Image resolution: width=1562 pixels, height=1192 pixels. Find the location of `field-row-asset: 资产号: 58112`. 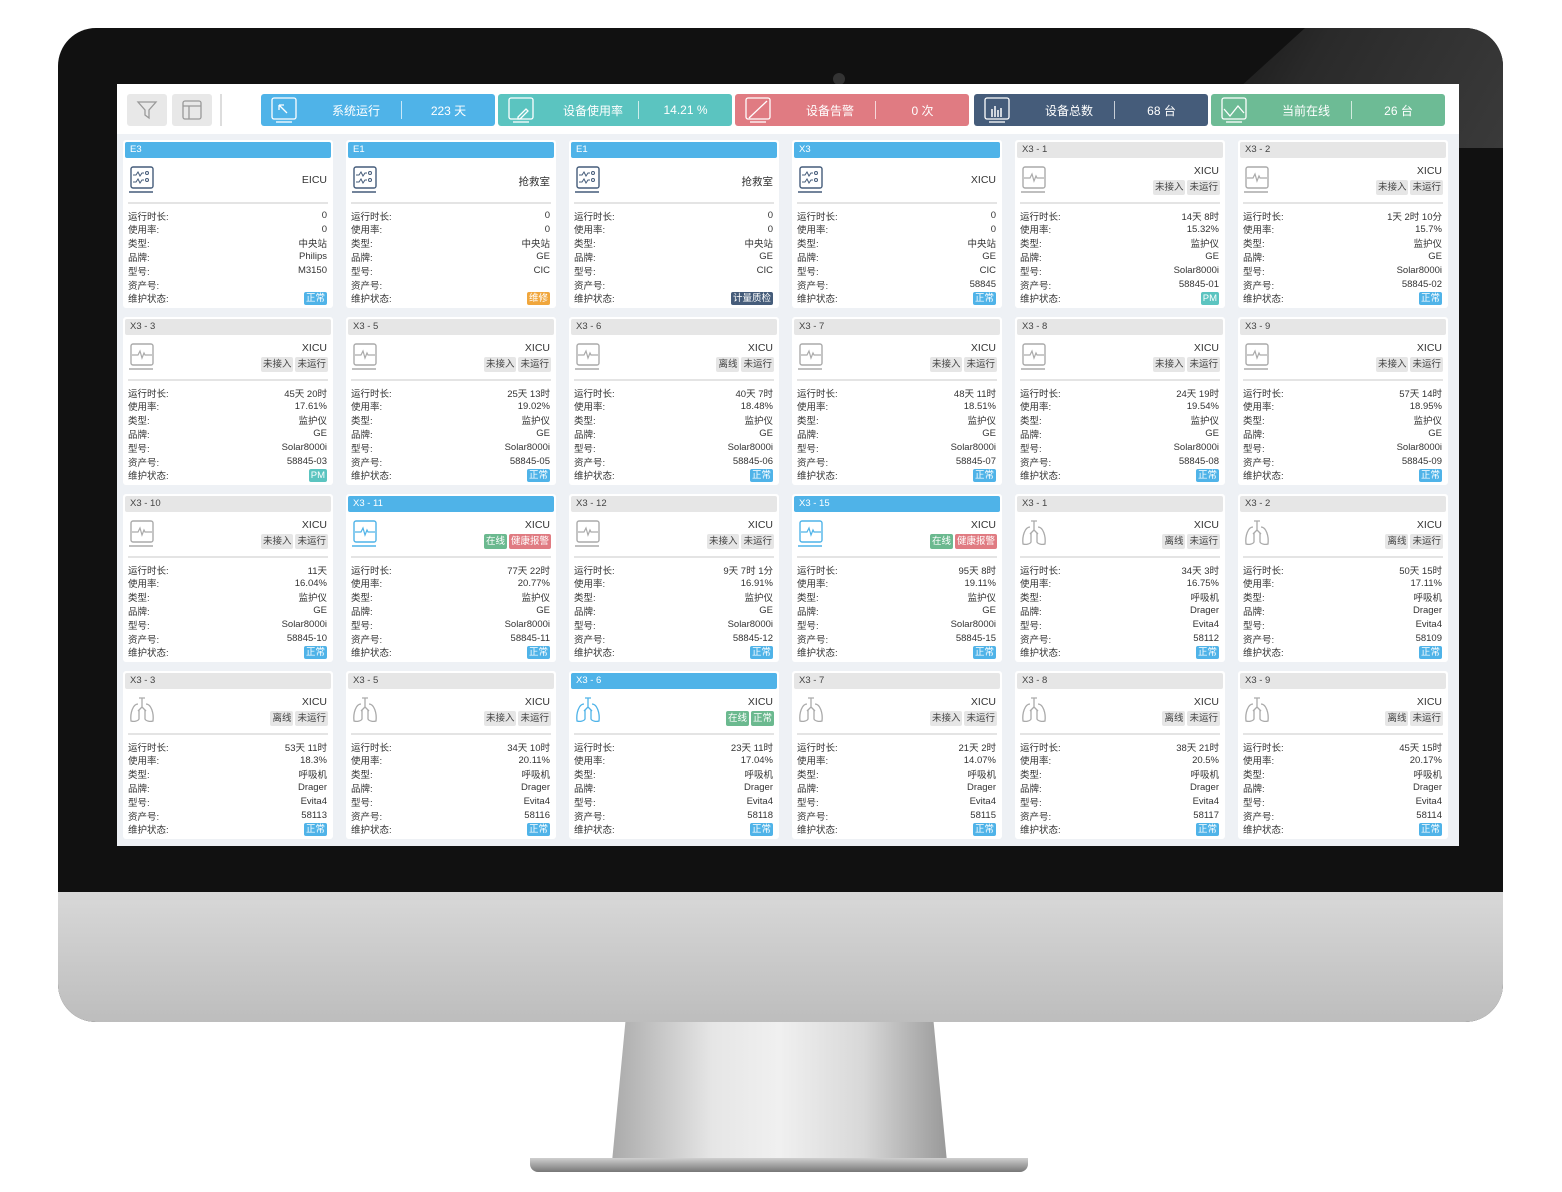

field-row-asset: 资产号: 58112 is located at coordinates (1119, 639).